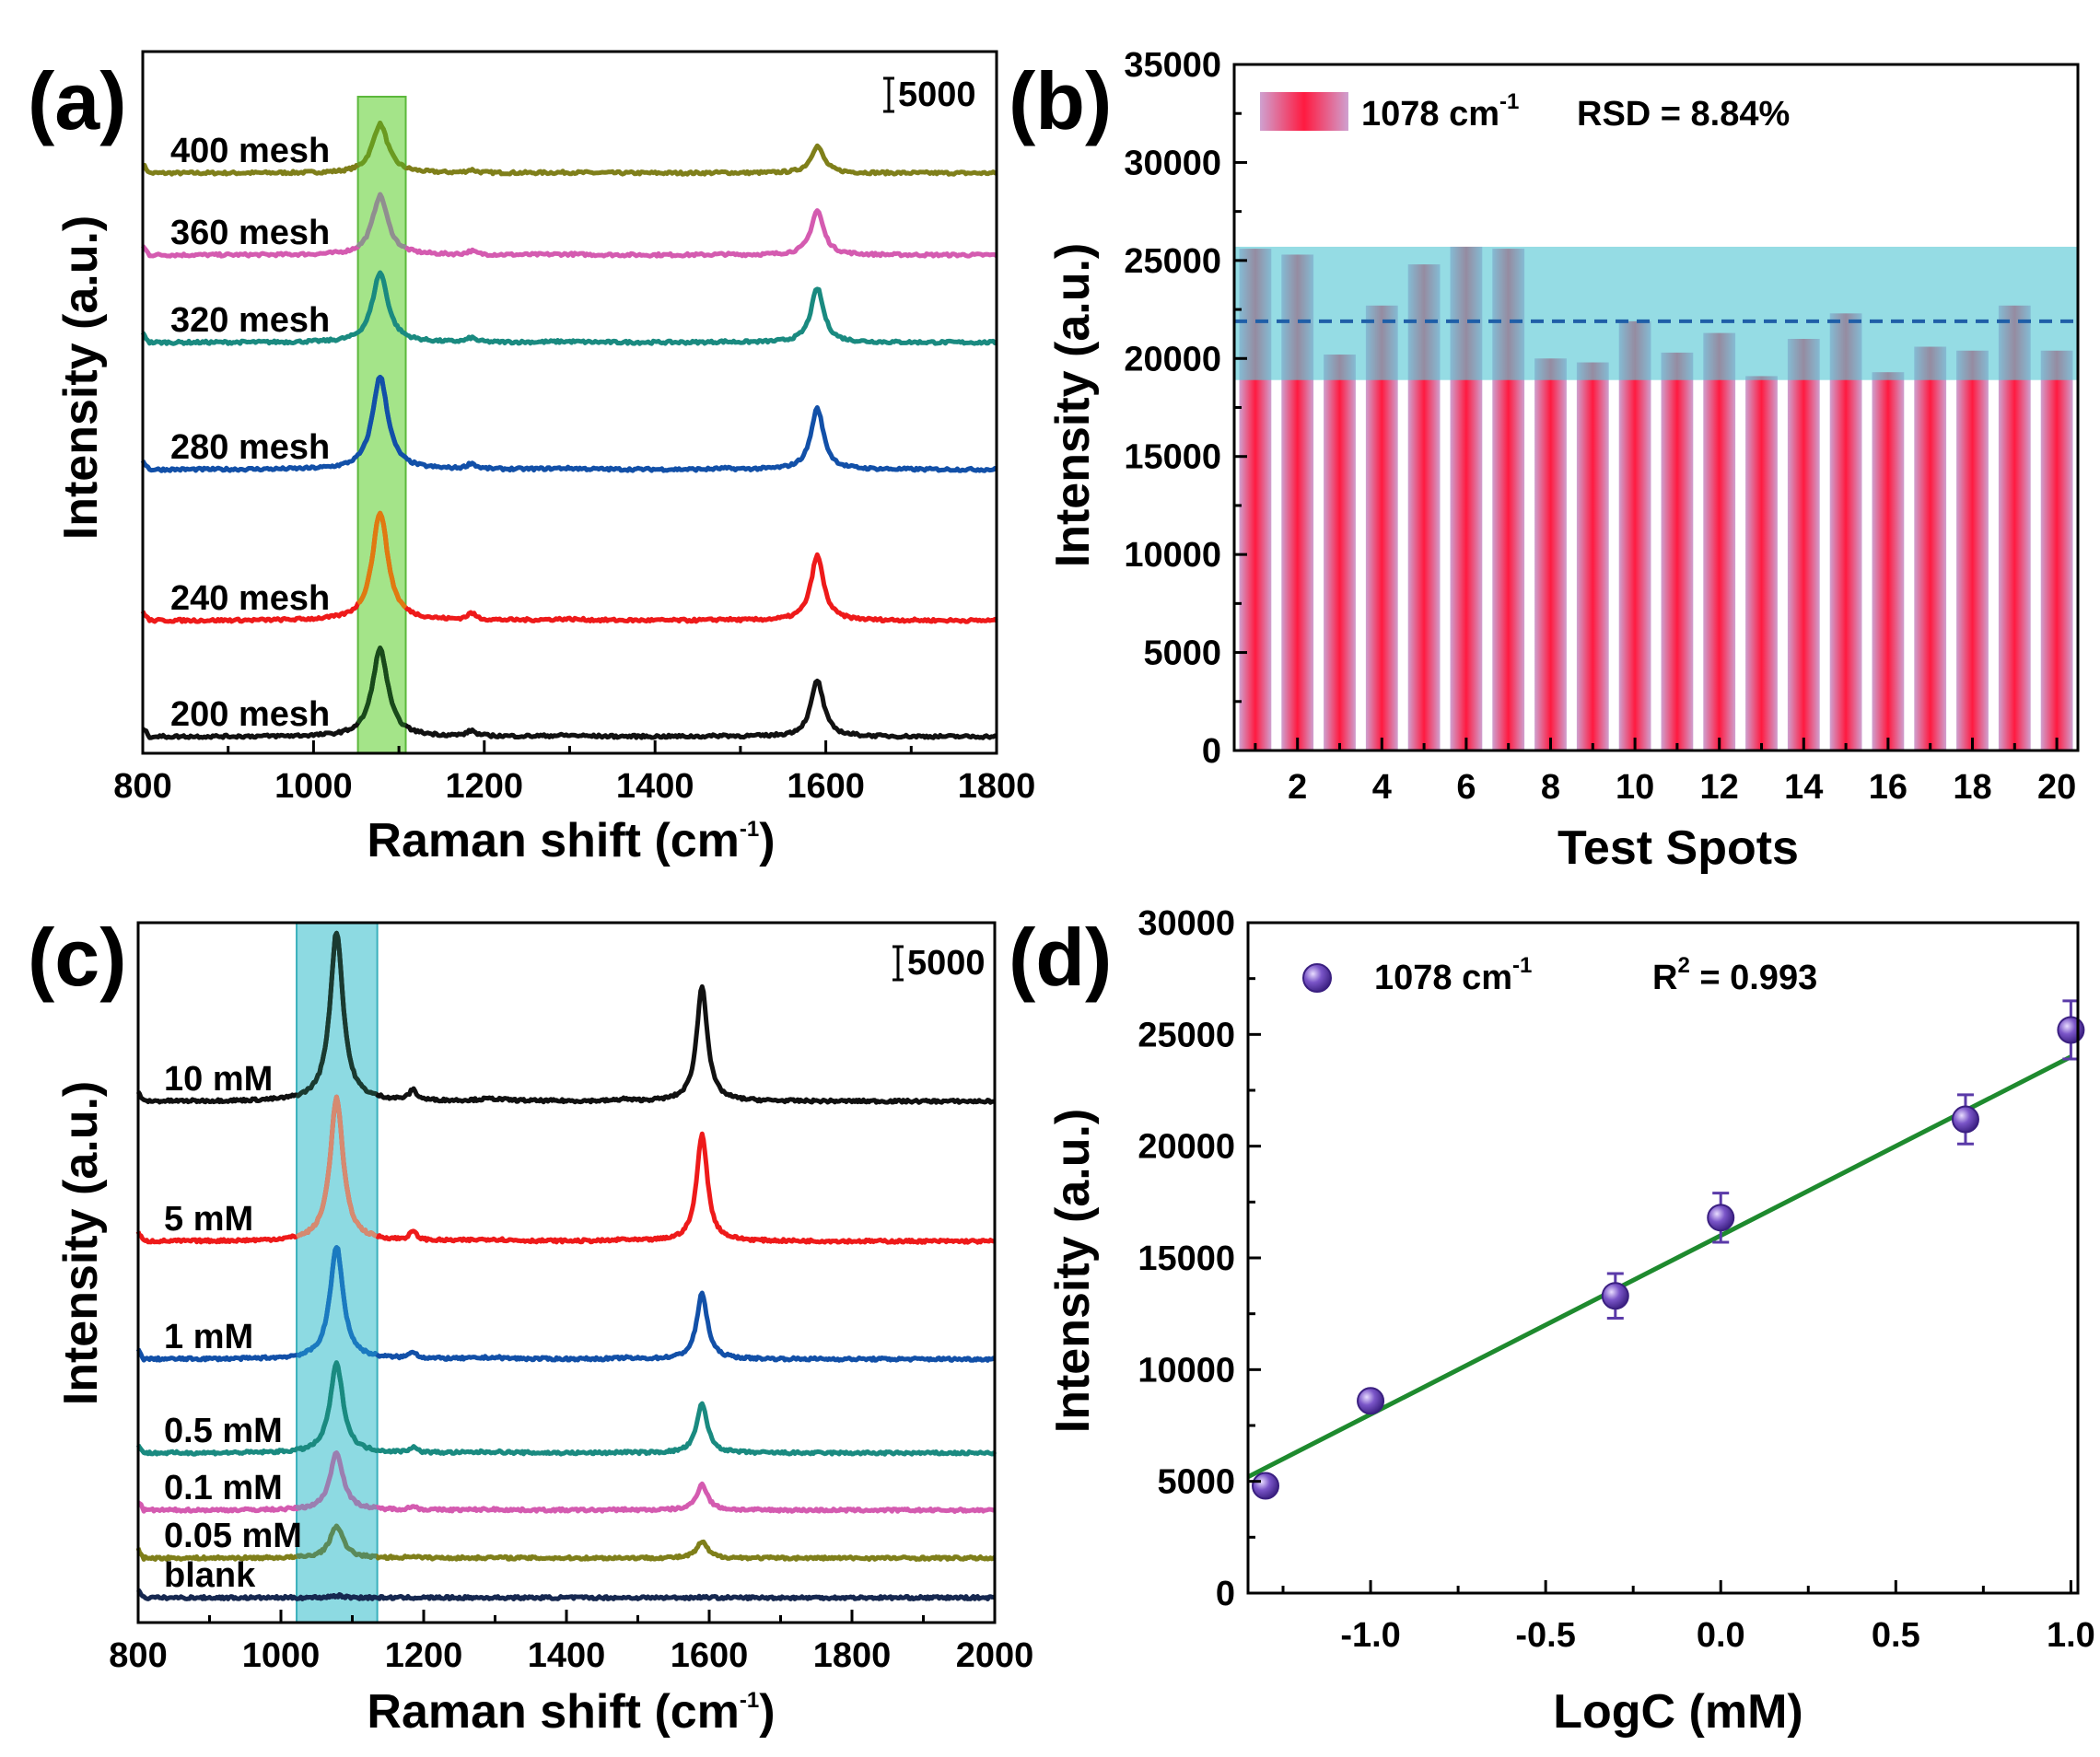  What do you see at coordinates (1453, 975) in the screenshot?
I see `panel-d-legend-label: 1078 cm-1` at bounding box center [1453, 975].